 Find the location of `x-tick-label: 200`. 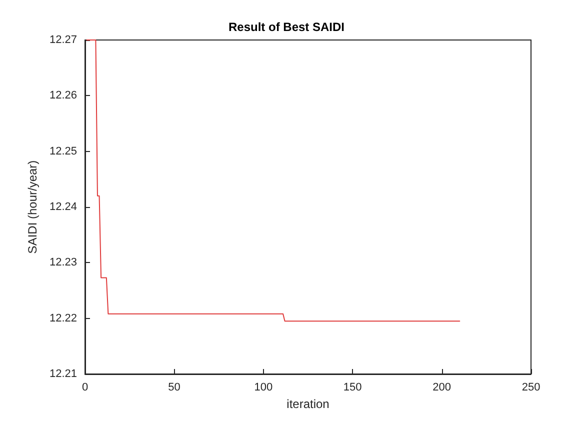

x-tick-label: 200 is located at coordinates (441, 388).